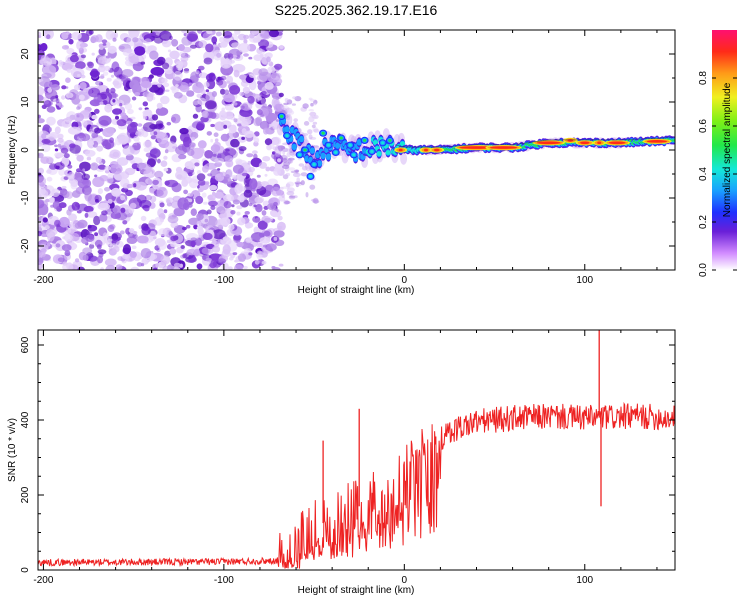 The image size is (750, 600). Describe the element at coordinates (25, 570) in the screenshot. I see `snr-ytick-label: 0` at that location.